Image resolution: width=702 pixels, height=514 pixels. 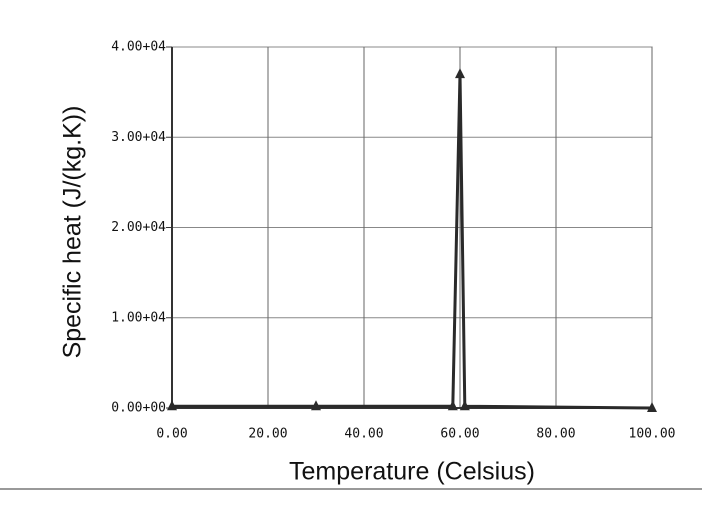 I want to click on y-tick-label: 2.00+04, so click(x=138, y=227).